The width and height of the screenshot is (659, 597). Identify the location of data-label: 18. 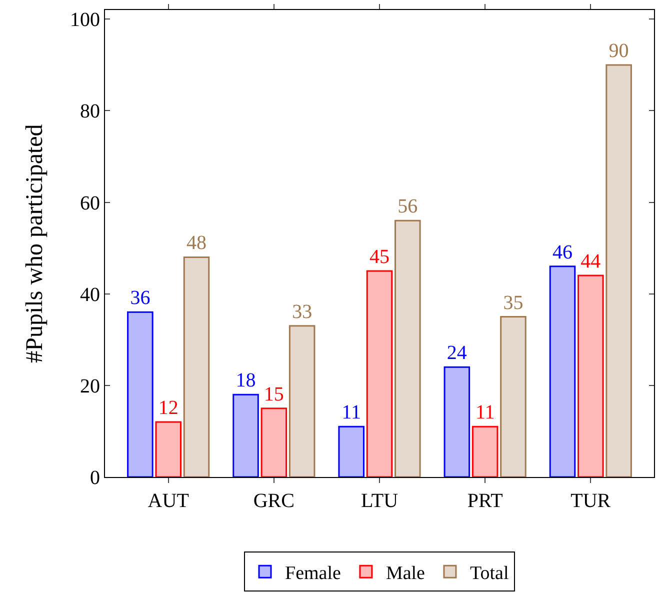
(246, 381).